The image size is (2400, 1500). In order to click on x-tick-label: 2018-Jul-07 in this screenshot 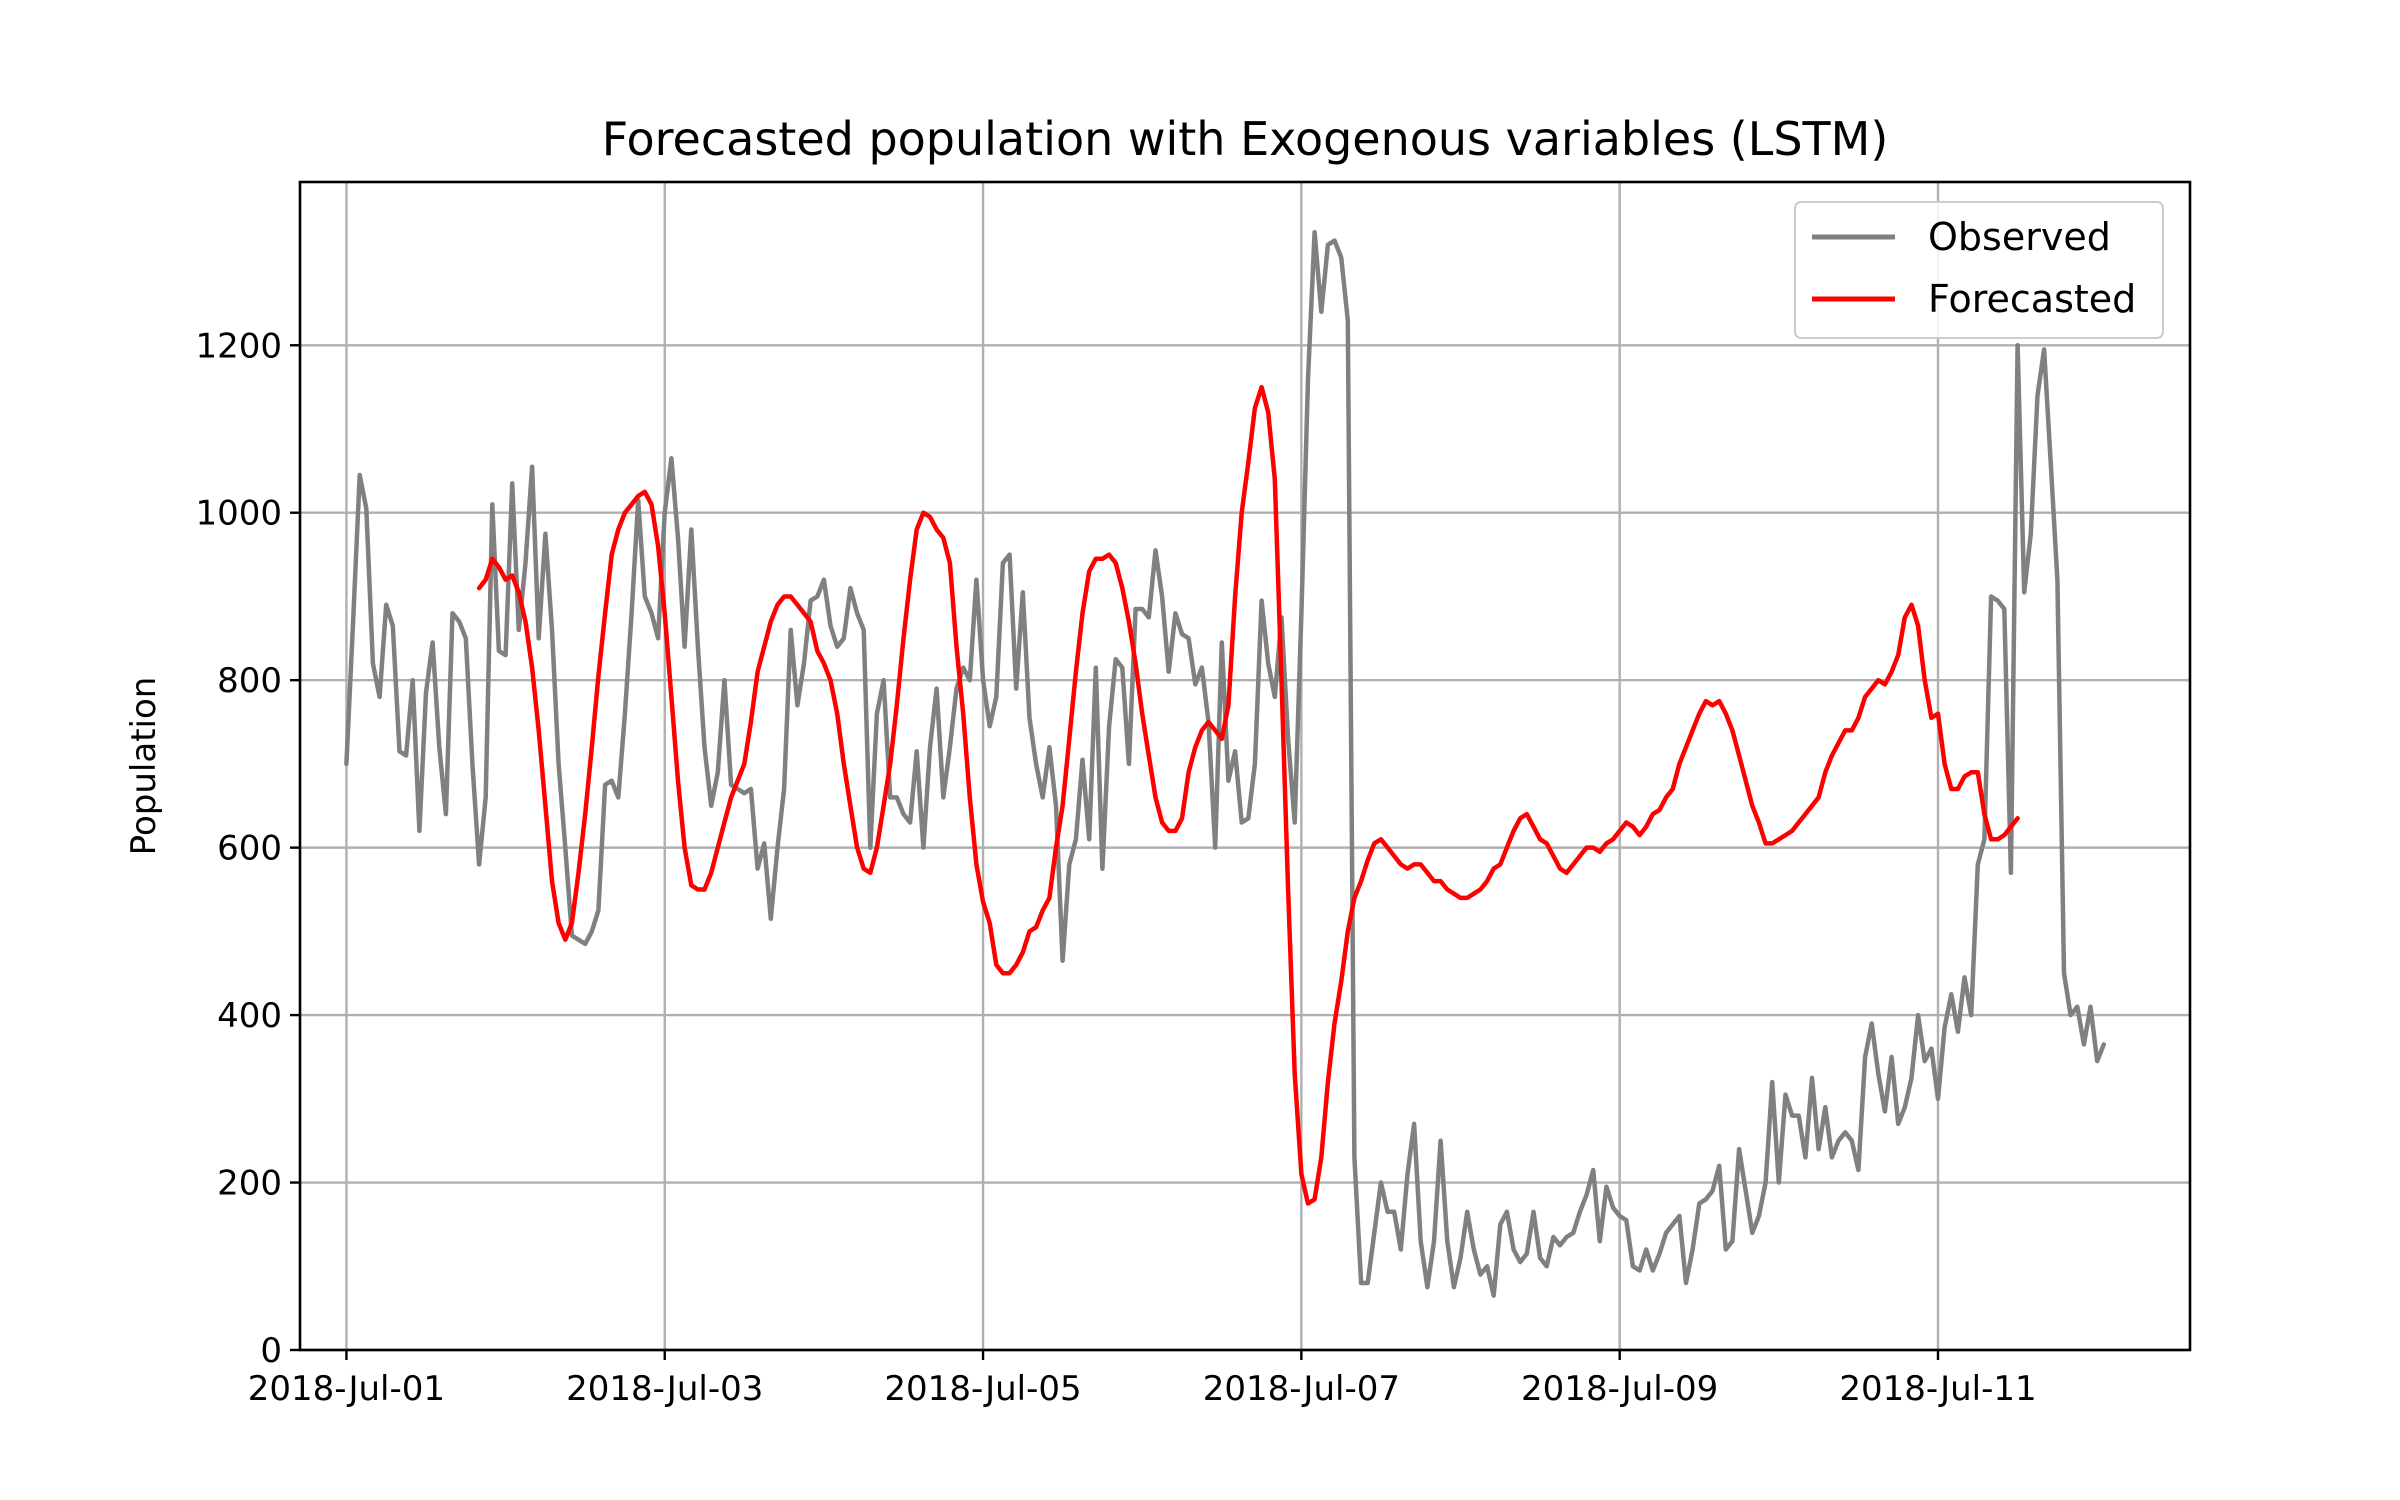, I will do `click(1301, 1389)`.